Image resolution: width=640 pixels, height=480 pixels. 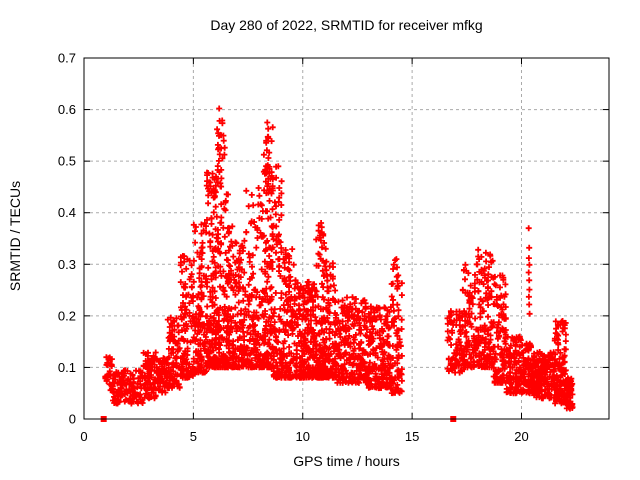 What do you see at coordinates (521, 436) in the screenshot?
I see `x-tick-label: 20` at bounding box center [521, 436].